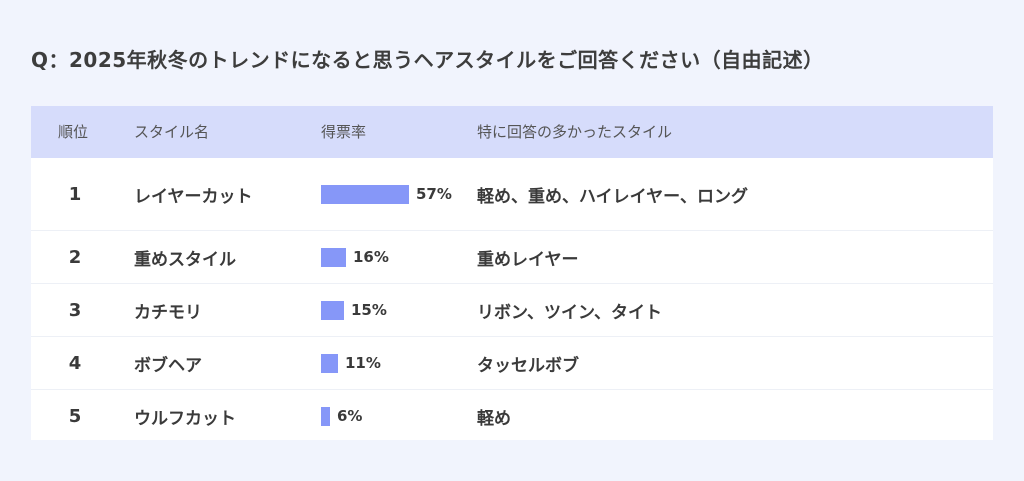 This screenshot has width=1024, height=481. Describe the element at coordinates (494, 418) in the screenshot. I see `features-cell: 軽め` at that location.